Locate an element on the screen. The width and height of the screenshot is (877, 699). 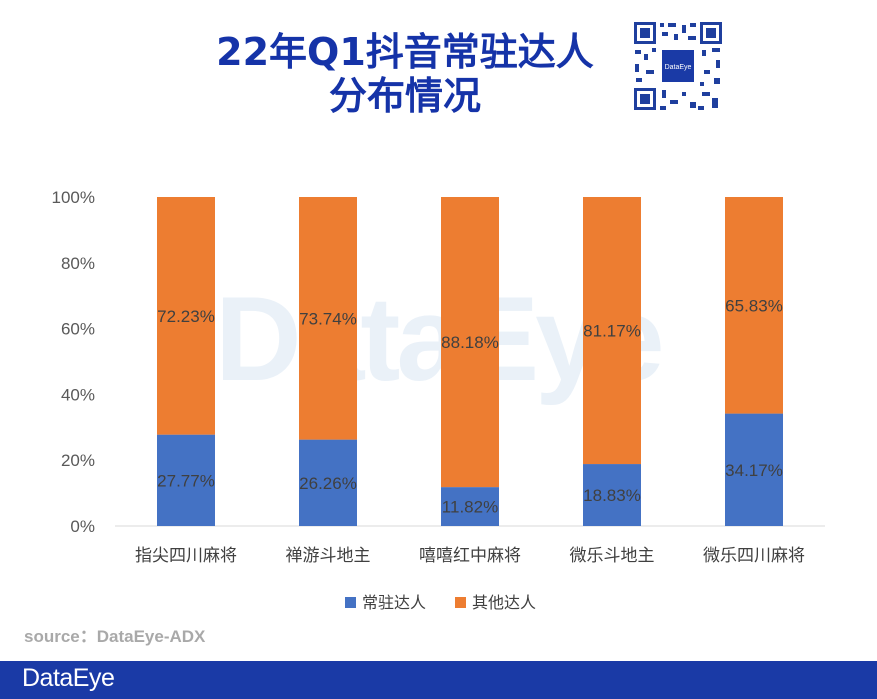
footer-bar: DataEye is located at coordinates (438, 680).